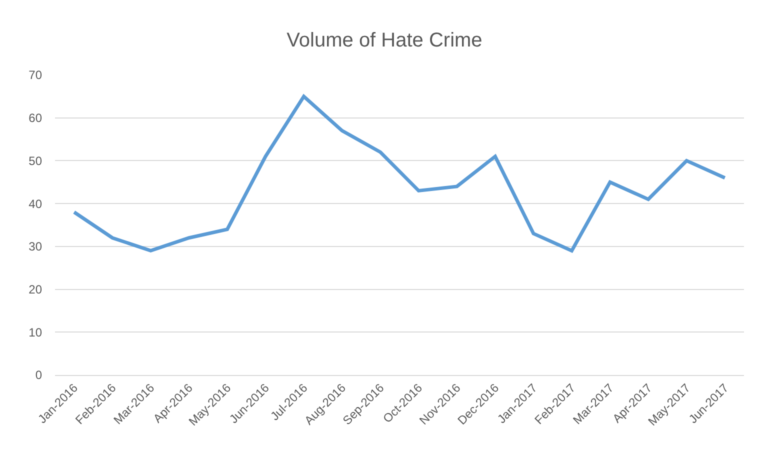 The image size is (769, 465). What do you see at coordinates (35, 161) in the screenshot?
I see `y-tick-label: 50` at bounding box center [35, 161].